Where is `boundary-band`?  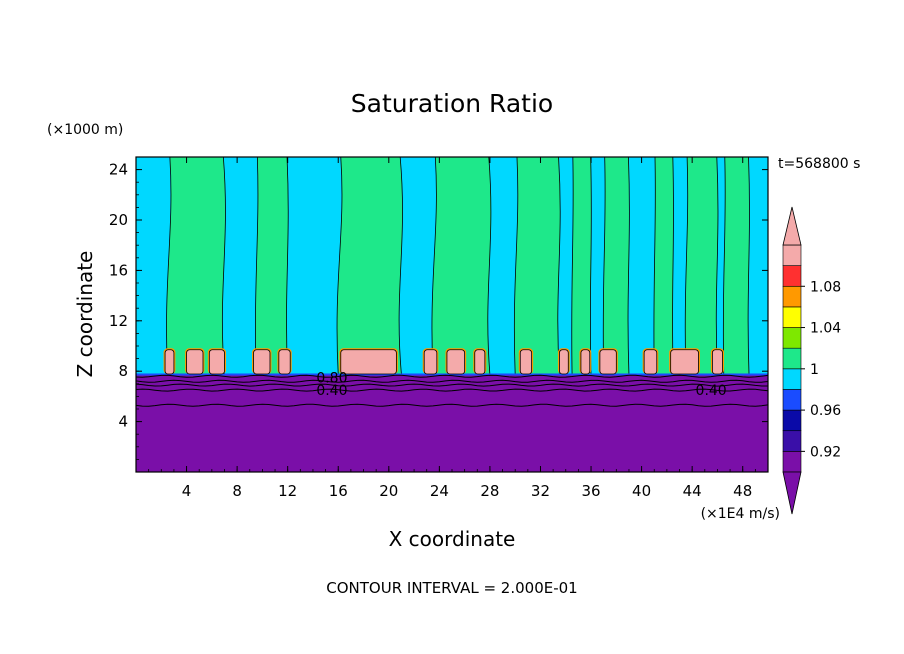 boundary-band is located at coordinates (452, 374).